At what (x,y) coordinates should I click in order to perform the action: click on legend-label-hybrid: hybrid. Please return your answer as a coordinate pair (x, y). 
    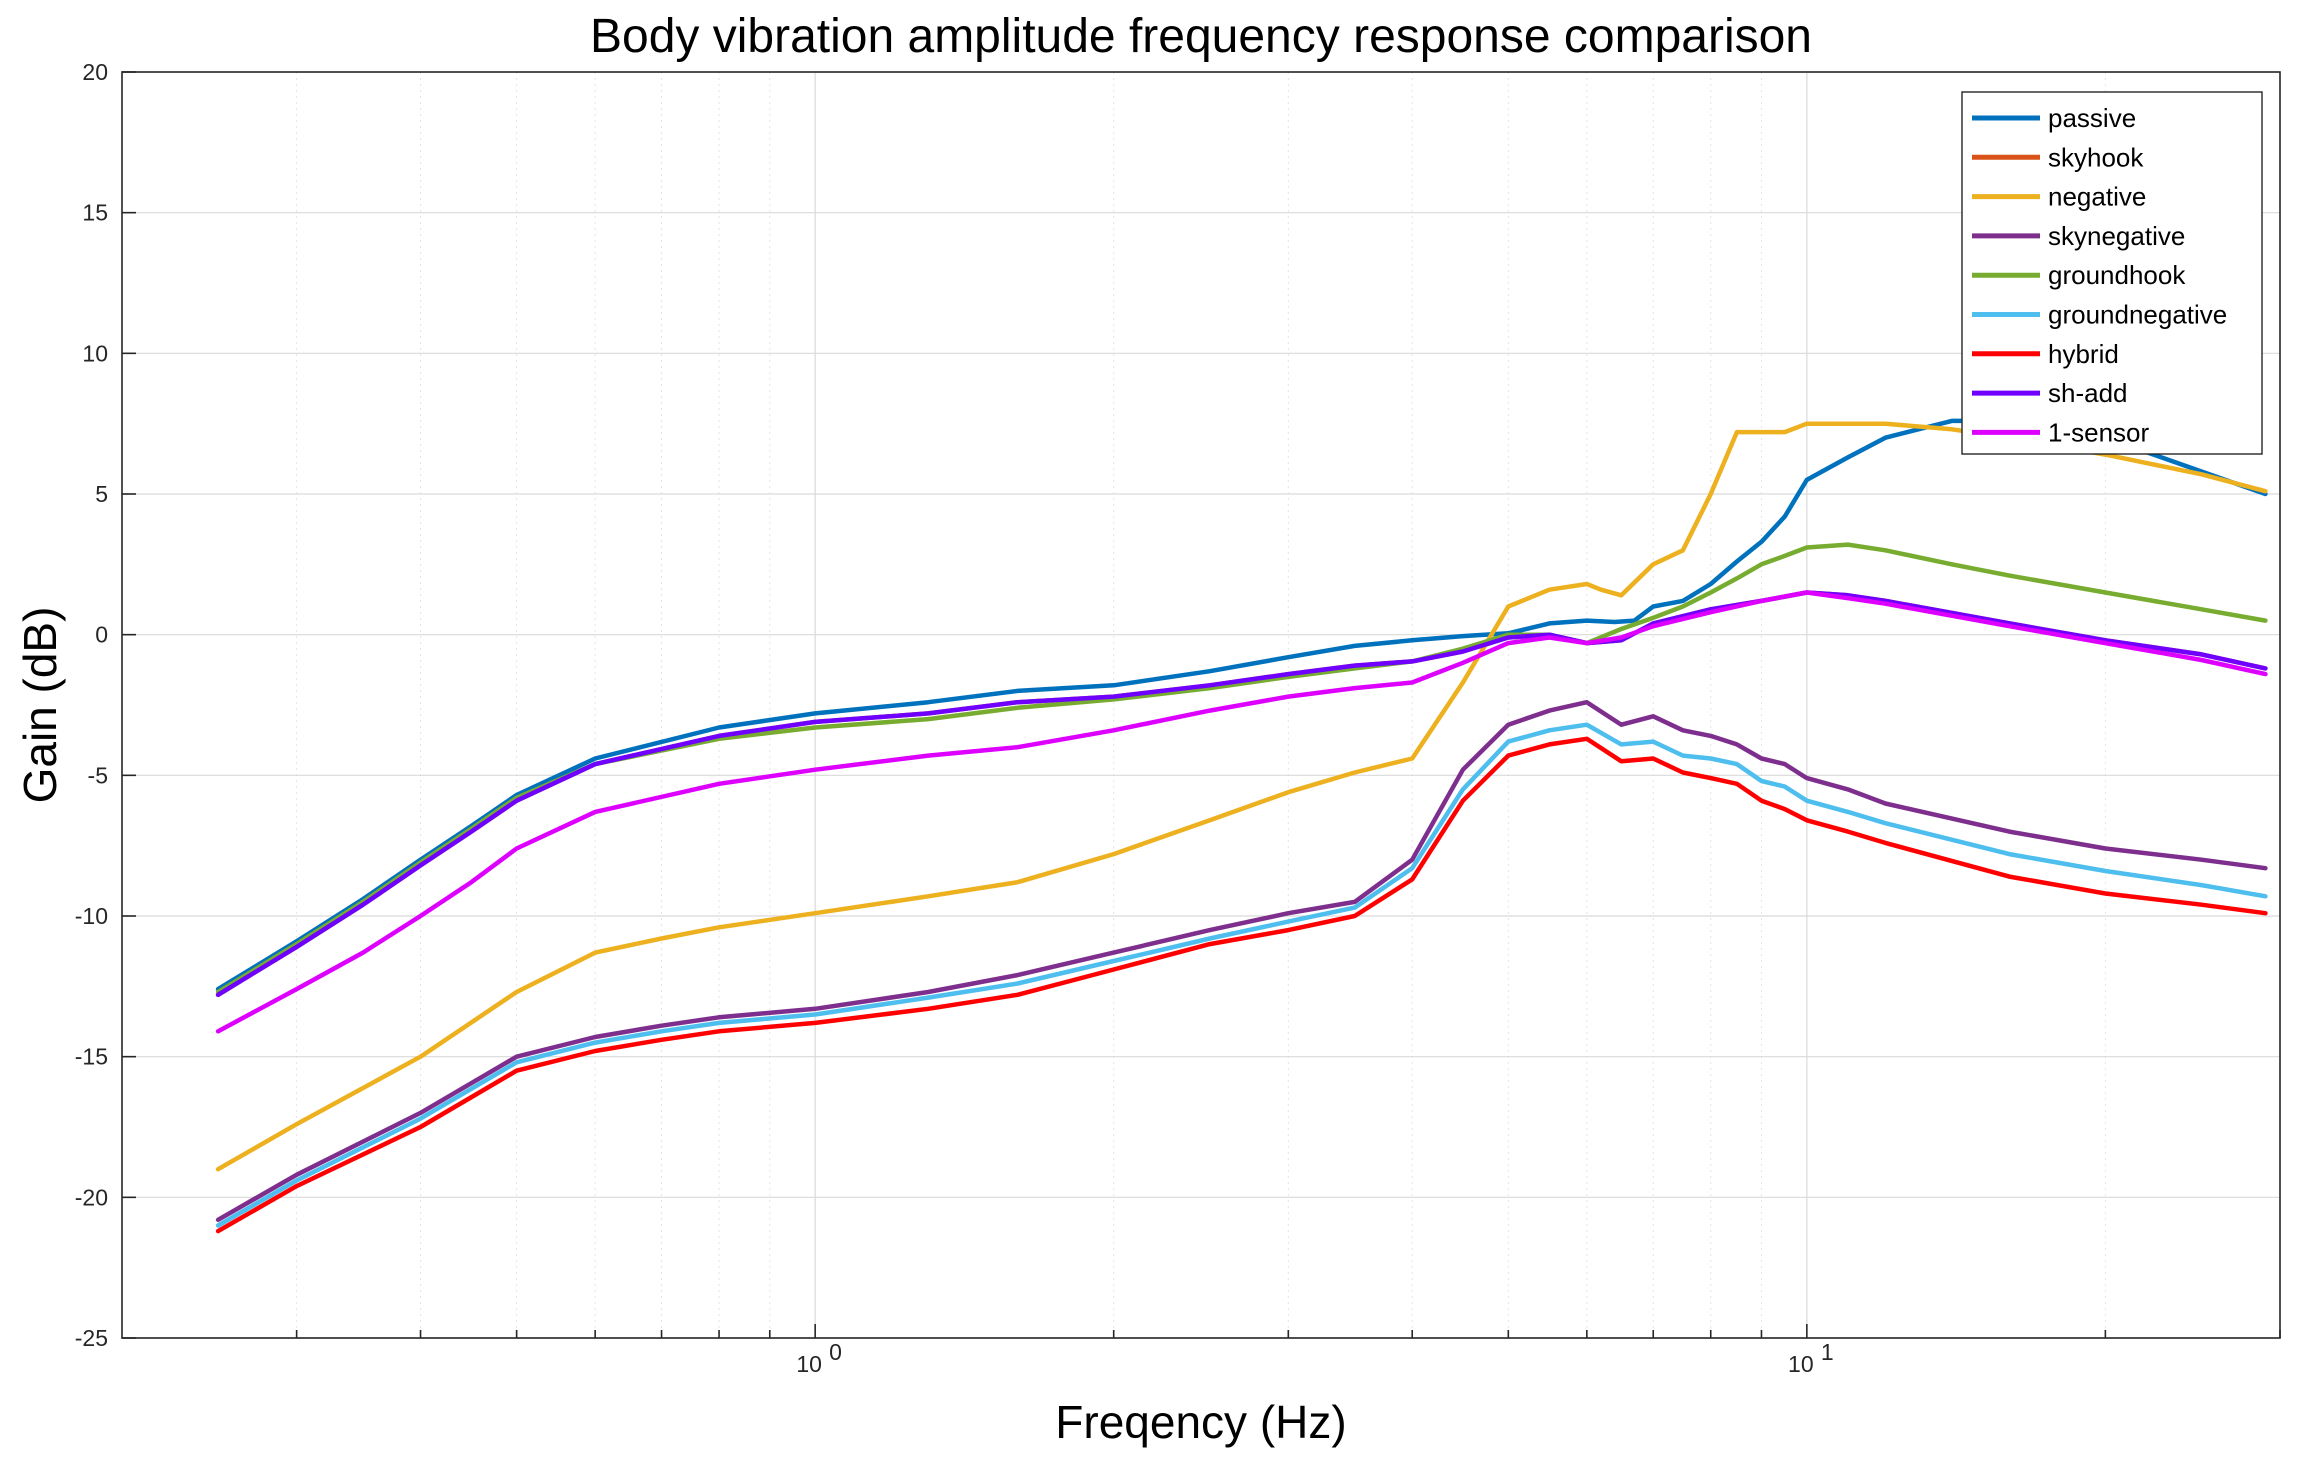
    Looking at the image, I should click on (2083, 354).